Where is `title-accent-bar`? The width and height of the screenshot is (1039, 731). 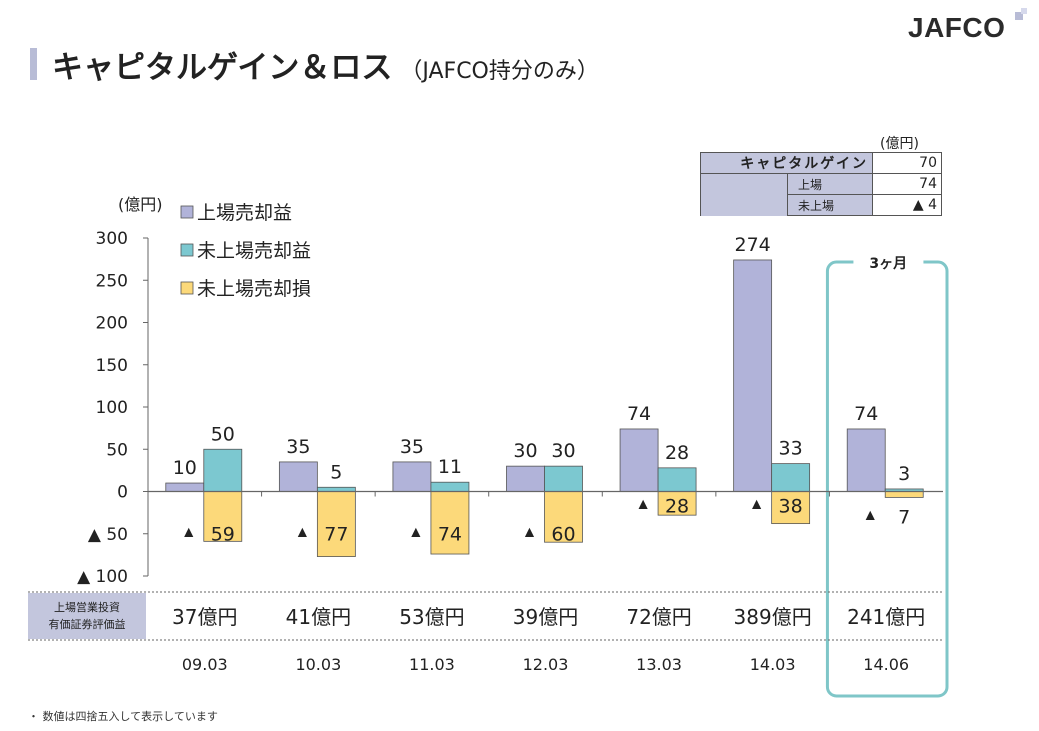
title-accent-bar is located at coordinates (33, 64).